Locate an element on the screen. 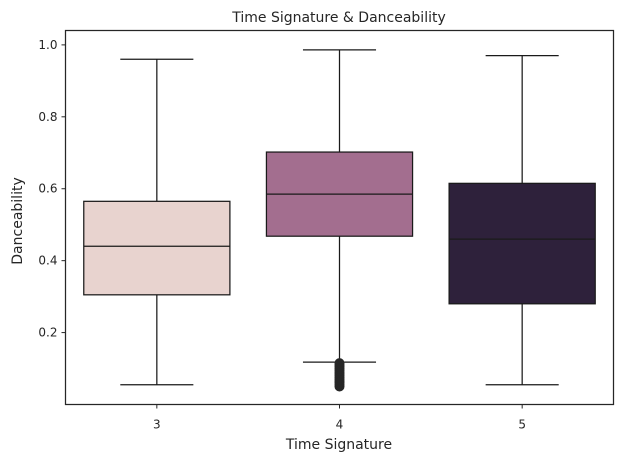  y-axis-label: Danceability is located at coordinates (18, 220).